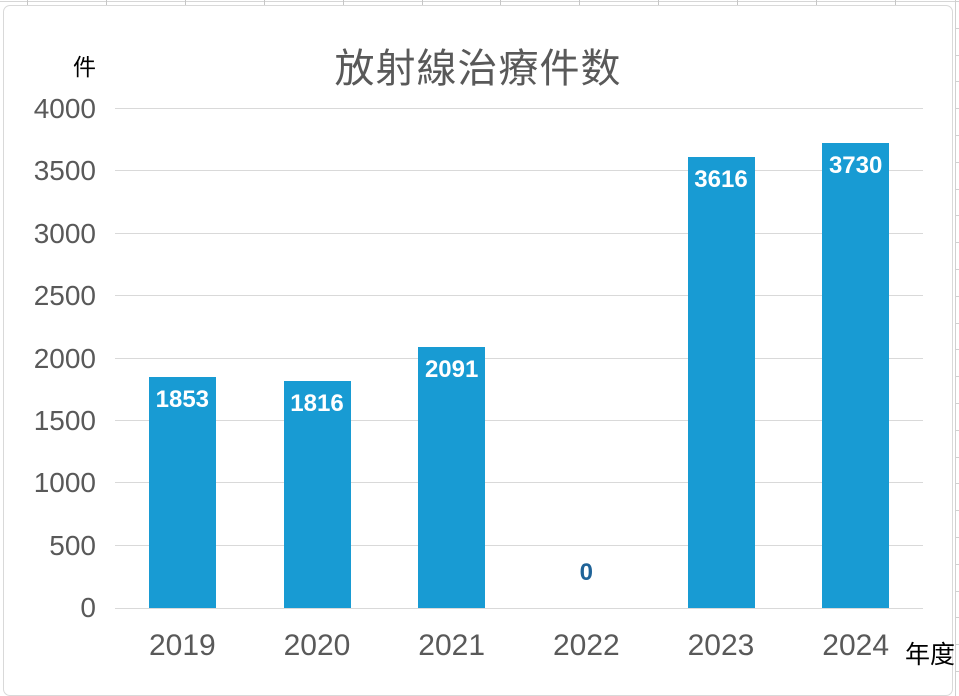  I want to click on y-tick-label: 500, so click(72, 545).